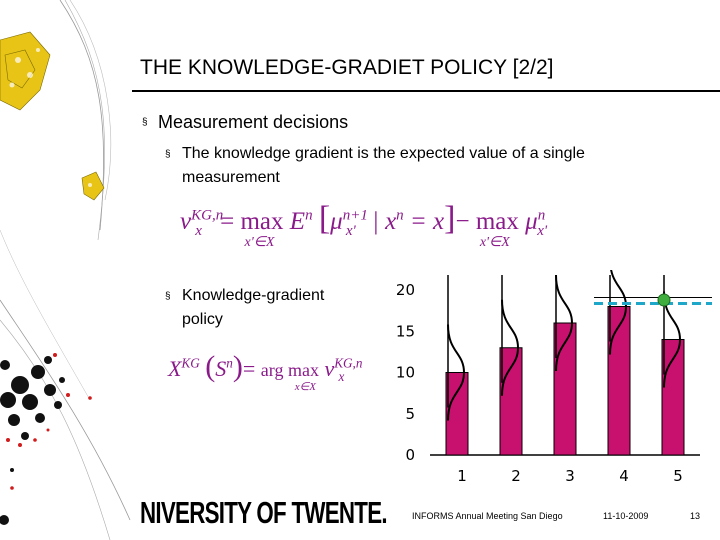 This screenshot has height=540, width=720. Describe the element at coordinates (329, 368) in the screenshot. I see `formula2-nu: ν` at that location.